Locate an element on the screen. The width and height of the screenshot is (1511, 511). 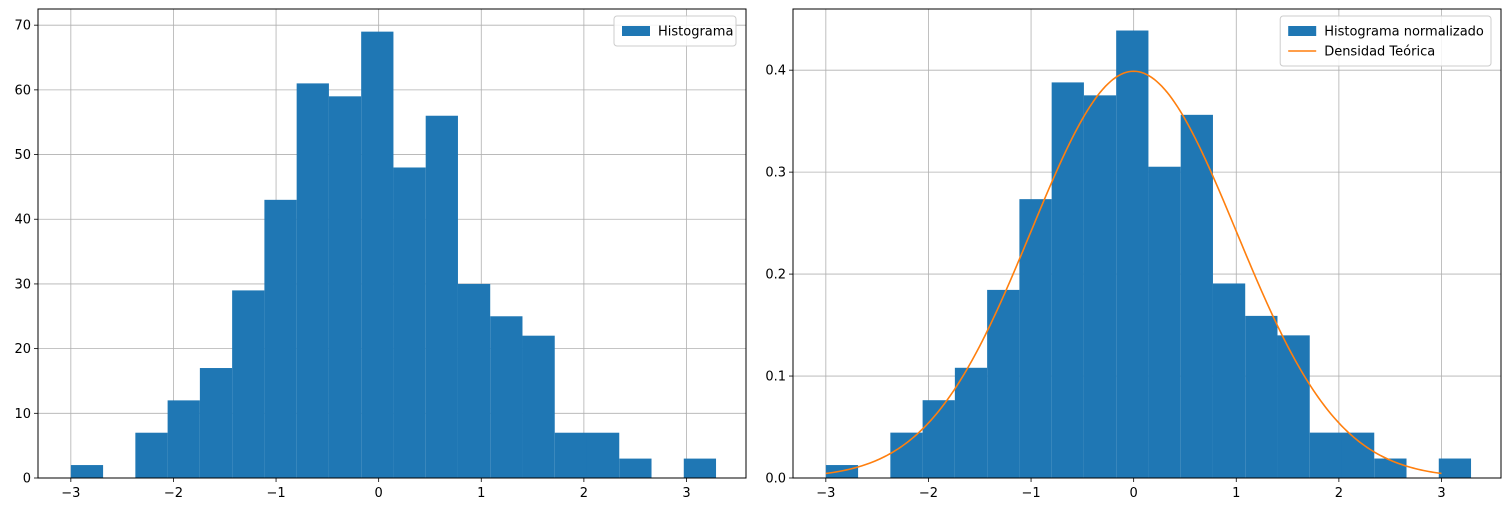
legend: Histograma normalizado Densidad Teórica is located at coordinates (1385, 41).